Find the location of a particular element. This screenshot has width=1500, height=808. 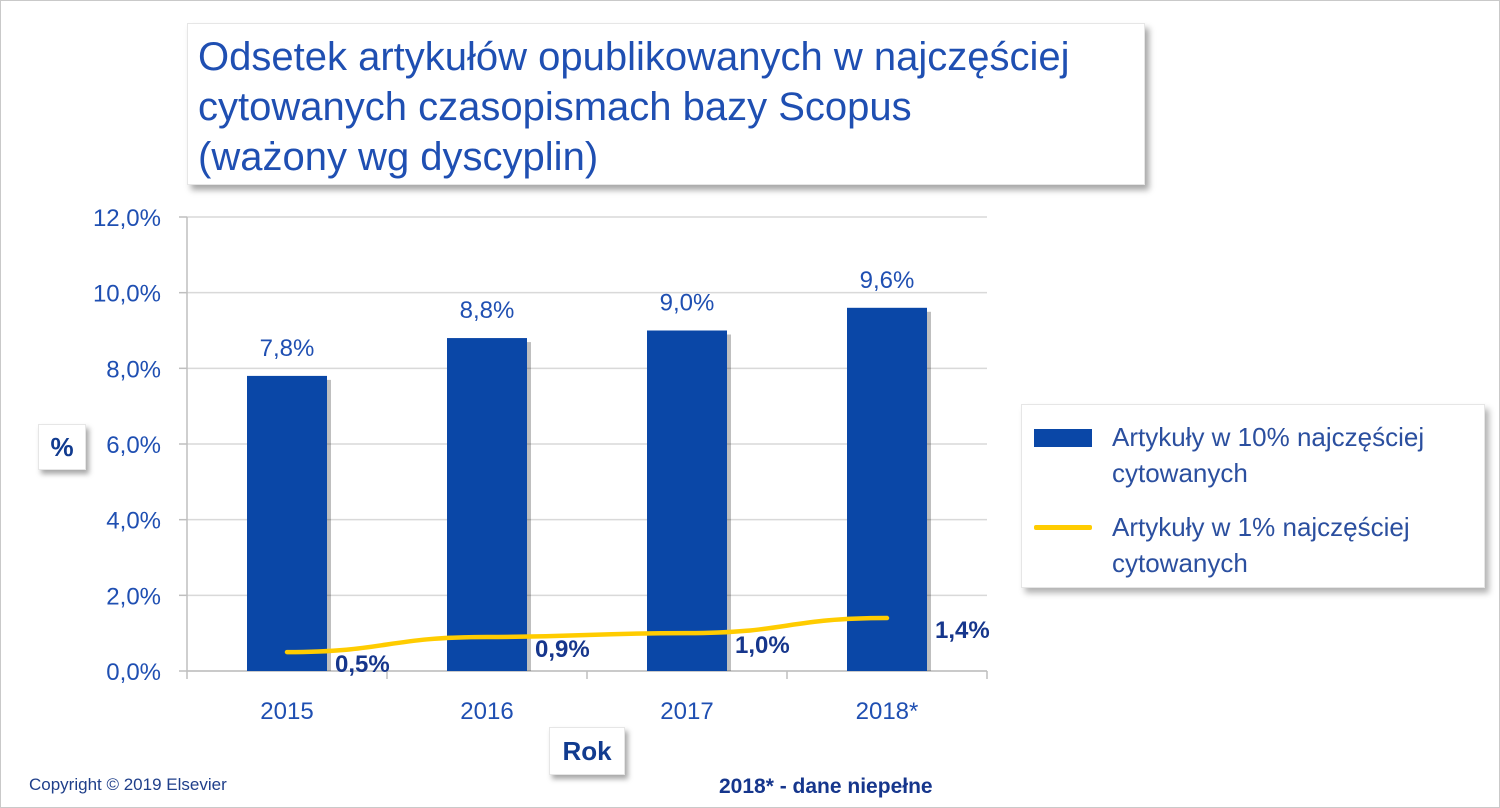

y-tick-label: 12,0% is located at coordinates (127, 218).